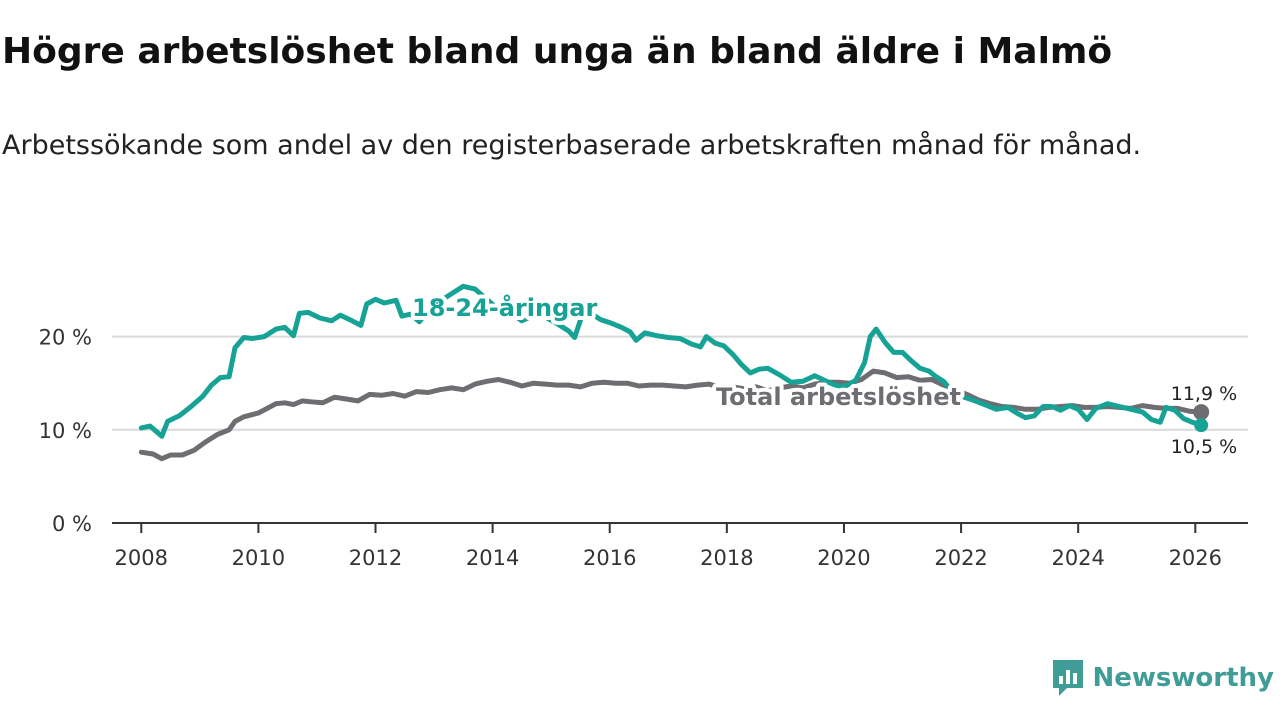 This screenshot has height=720, width=1280. What do you see at coordinates (1067, 678) in the screenshot?
I see `newsworthy-logo-icon` at bounding box center [1067, 678].